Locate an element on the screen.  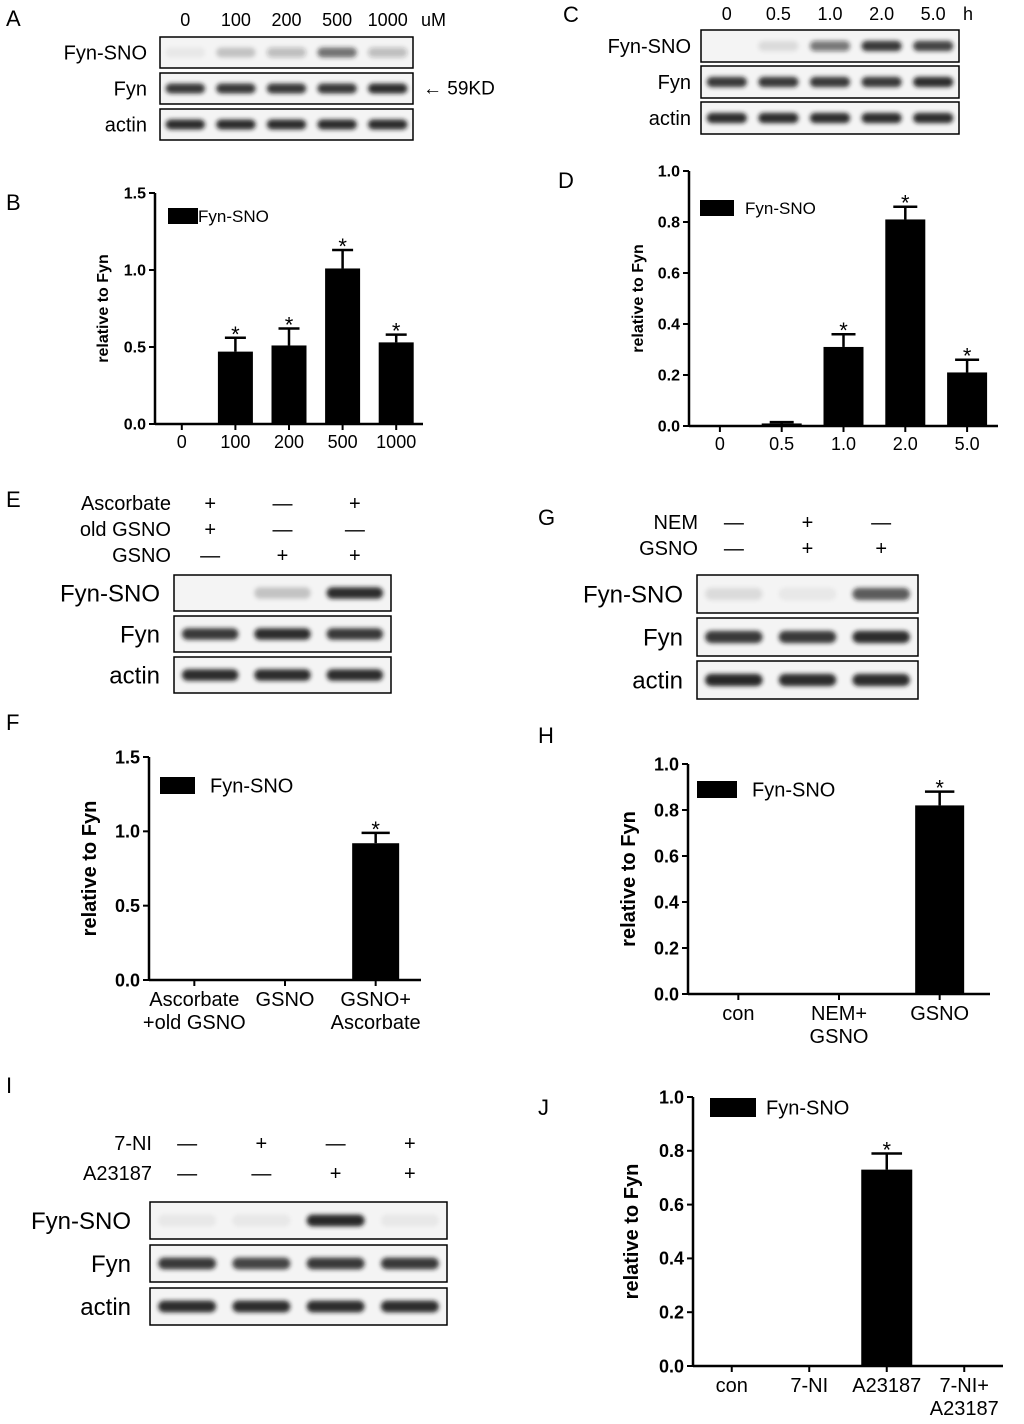
category-label: 200 is located at coordinates (289, 442).